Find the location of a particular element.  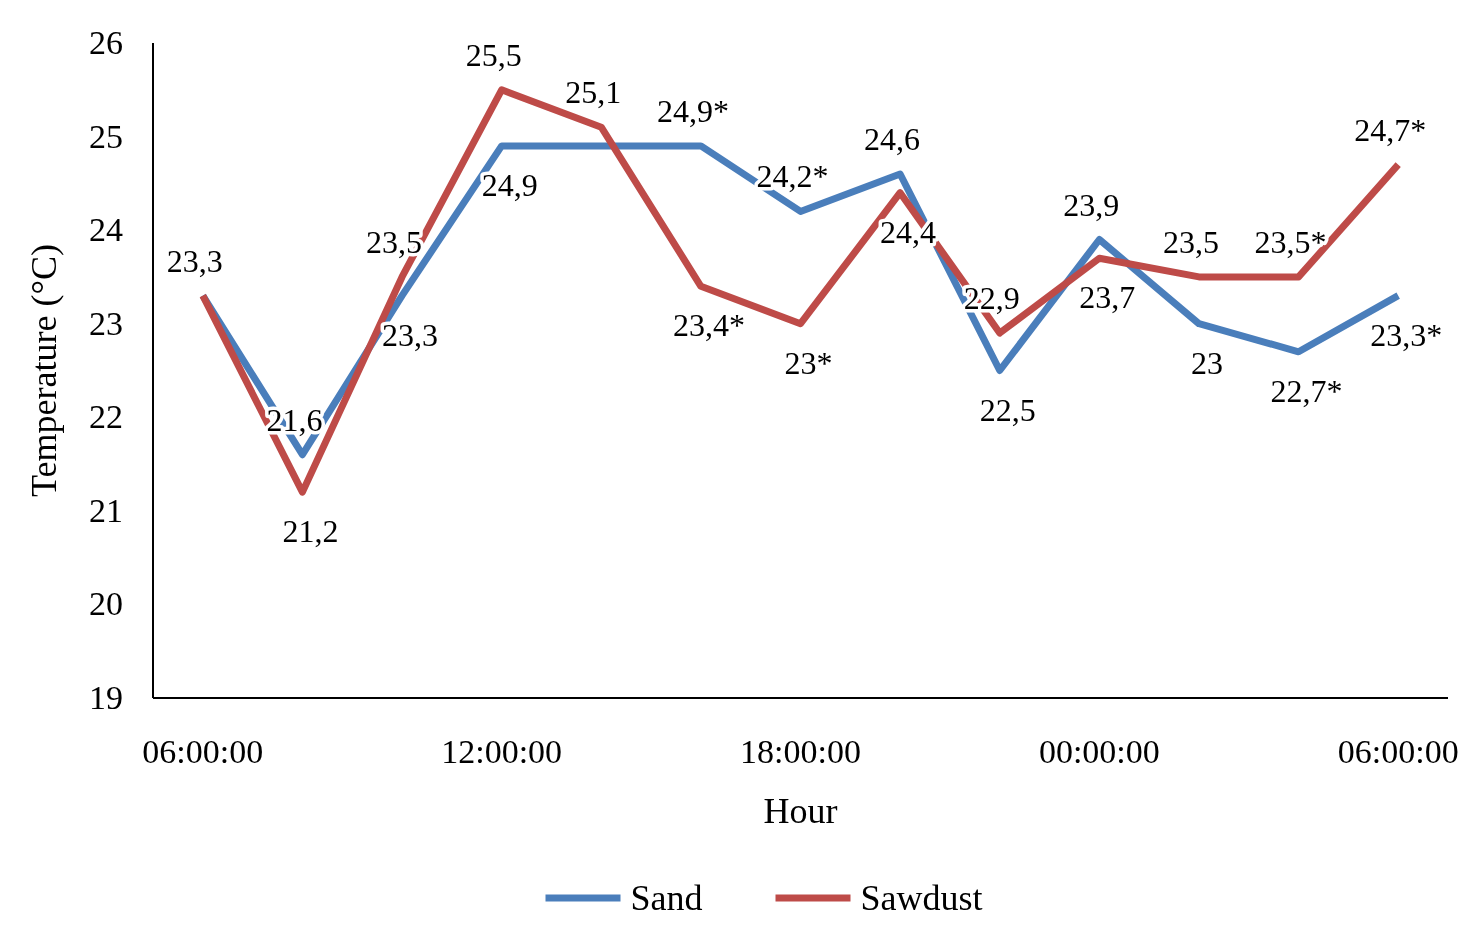

data-label: 23,5* is located at coordinates (1290, 241).